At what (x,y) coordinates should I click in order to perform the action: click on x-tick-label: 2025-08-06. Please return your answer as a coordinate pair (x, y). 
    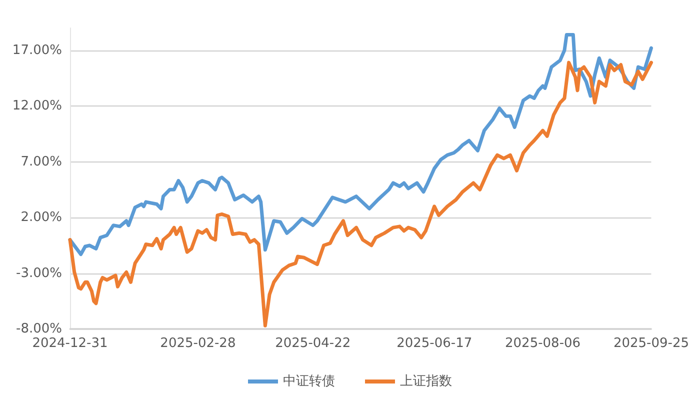
    Looking at the image, I should click on (543, 343).